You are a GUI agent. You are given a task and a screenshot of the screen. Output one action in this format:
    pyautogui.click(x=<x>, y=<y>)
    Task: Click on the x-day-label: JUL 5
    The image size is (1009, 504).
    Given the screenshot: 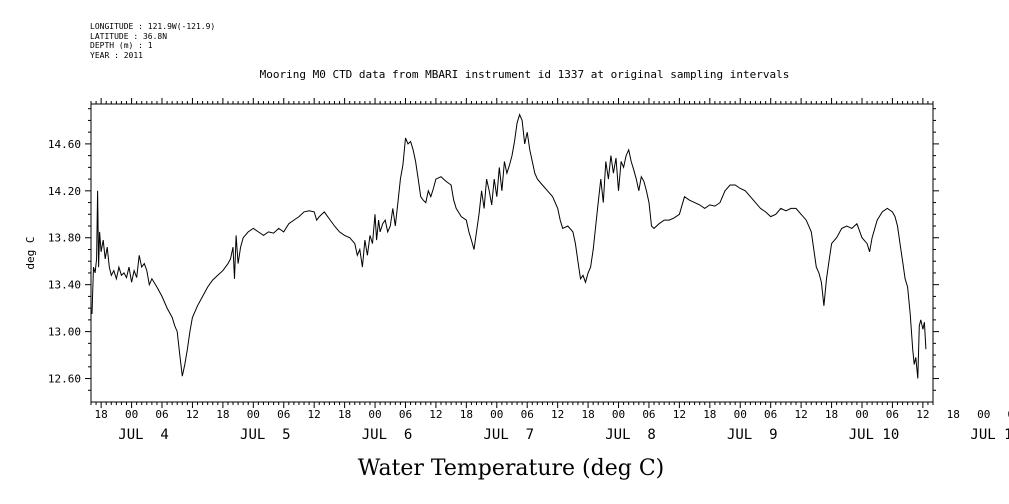 What is the action you would take?
    pyautogui.click(x=265, y=435)
    